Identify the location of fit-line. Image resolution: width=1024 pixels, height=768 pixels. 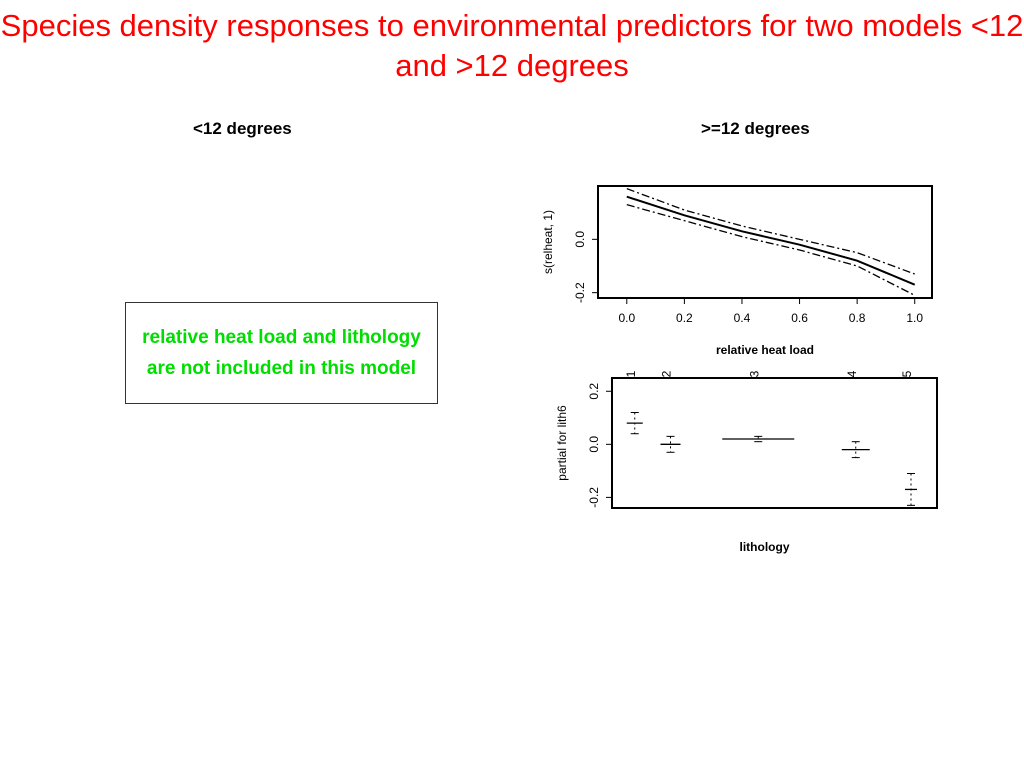
(771, 240).